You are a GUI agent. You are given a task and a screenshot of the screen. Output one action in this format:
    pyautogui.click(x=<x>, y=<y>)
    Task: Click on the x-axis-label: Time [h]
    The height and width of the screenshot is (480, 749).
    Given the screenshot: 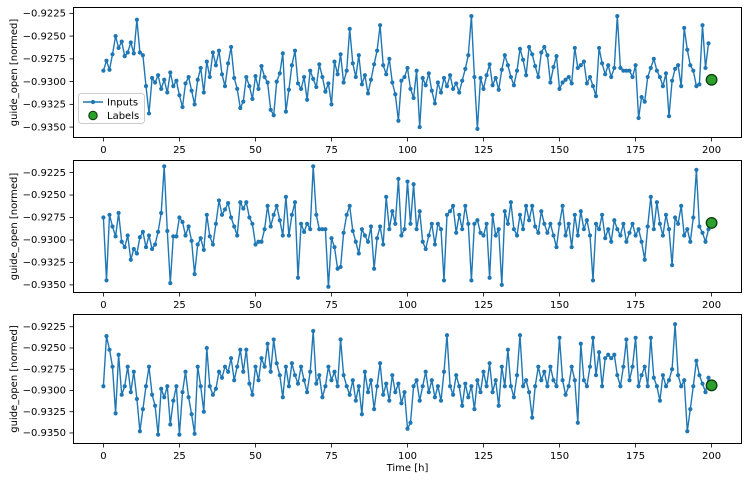 What is the action you would take?
    pyautogui.click(x=407, y=468)
    